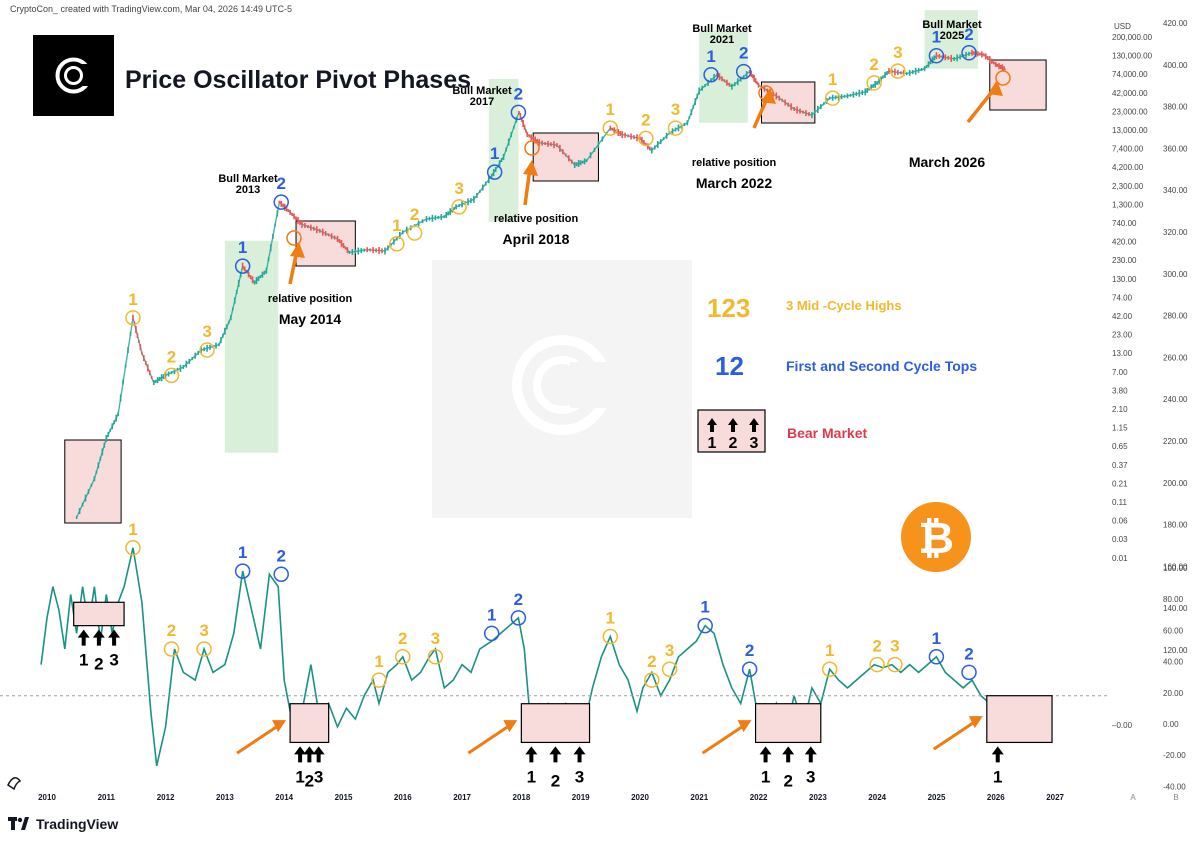 The width and height of the screenshot is (1200, 842). I want to click on x-axis-tick: 2021, so click(699, 797).